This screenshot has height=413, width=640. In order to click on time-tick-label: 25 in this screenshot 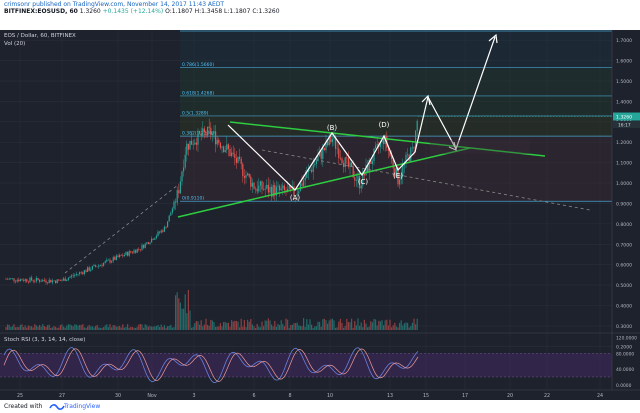, I will do `click(20, 396)`.